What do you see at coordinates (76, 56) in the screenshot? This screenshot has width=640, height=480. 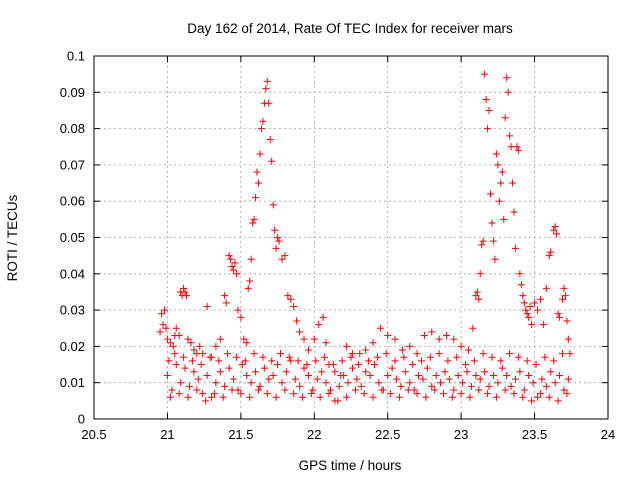 I see `y-tick-label: 0.1` at bounding box center [76, 56].